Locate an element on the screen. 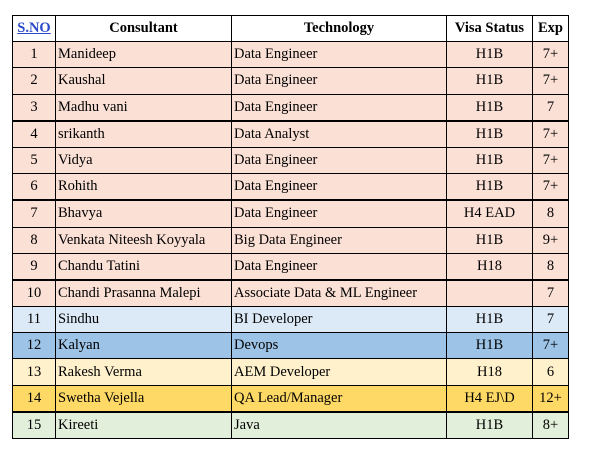  consultant-header: Consultant is located at coordinates (143, 28).